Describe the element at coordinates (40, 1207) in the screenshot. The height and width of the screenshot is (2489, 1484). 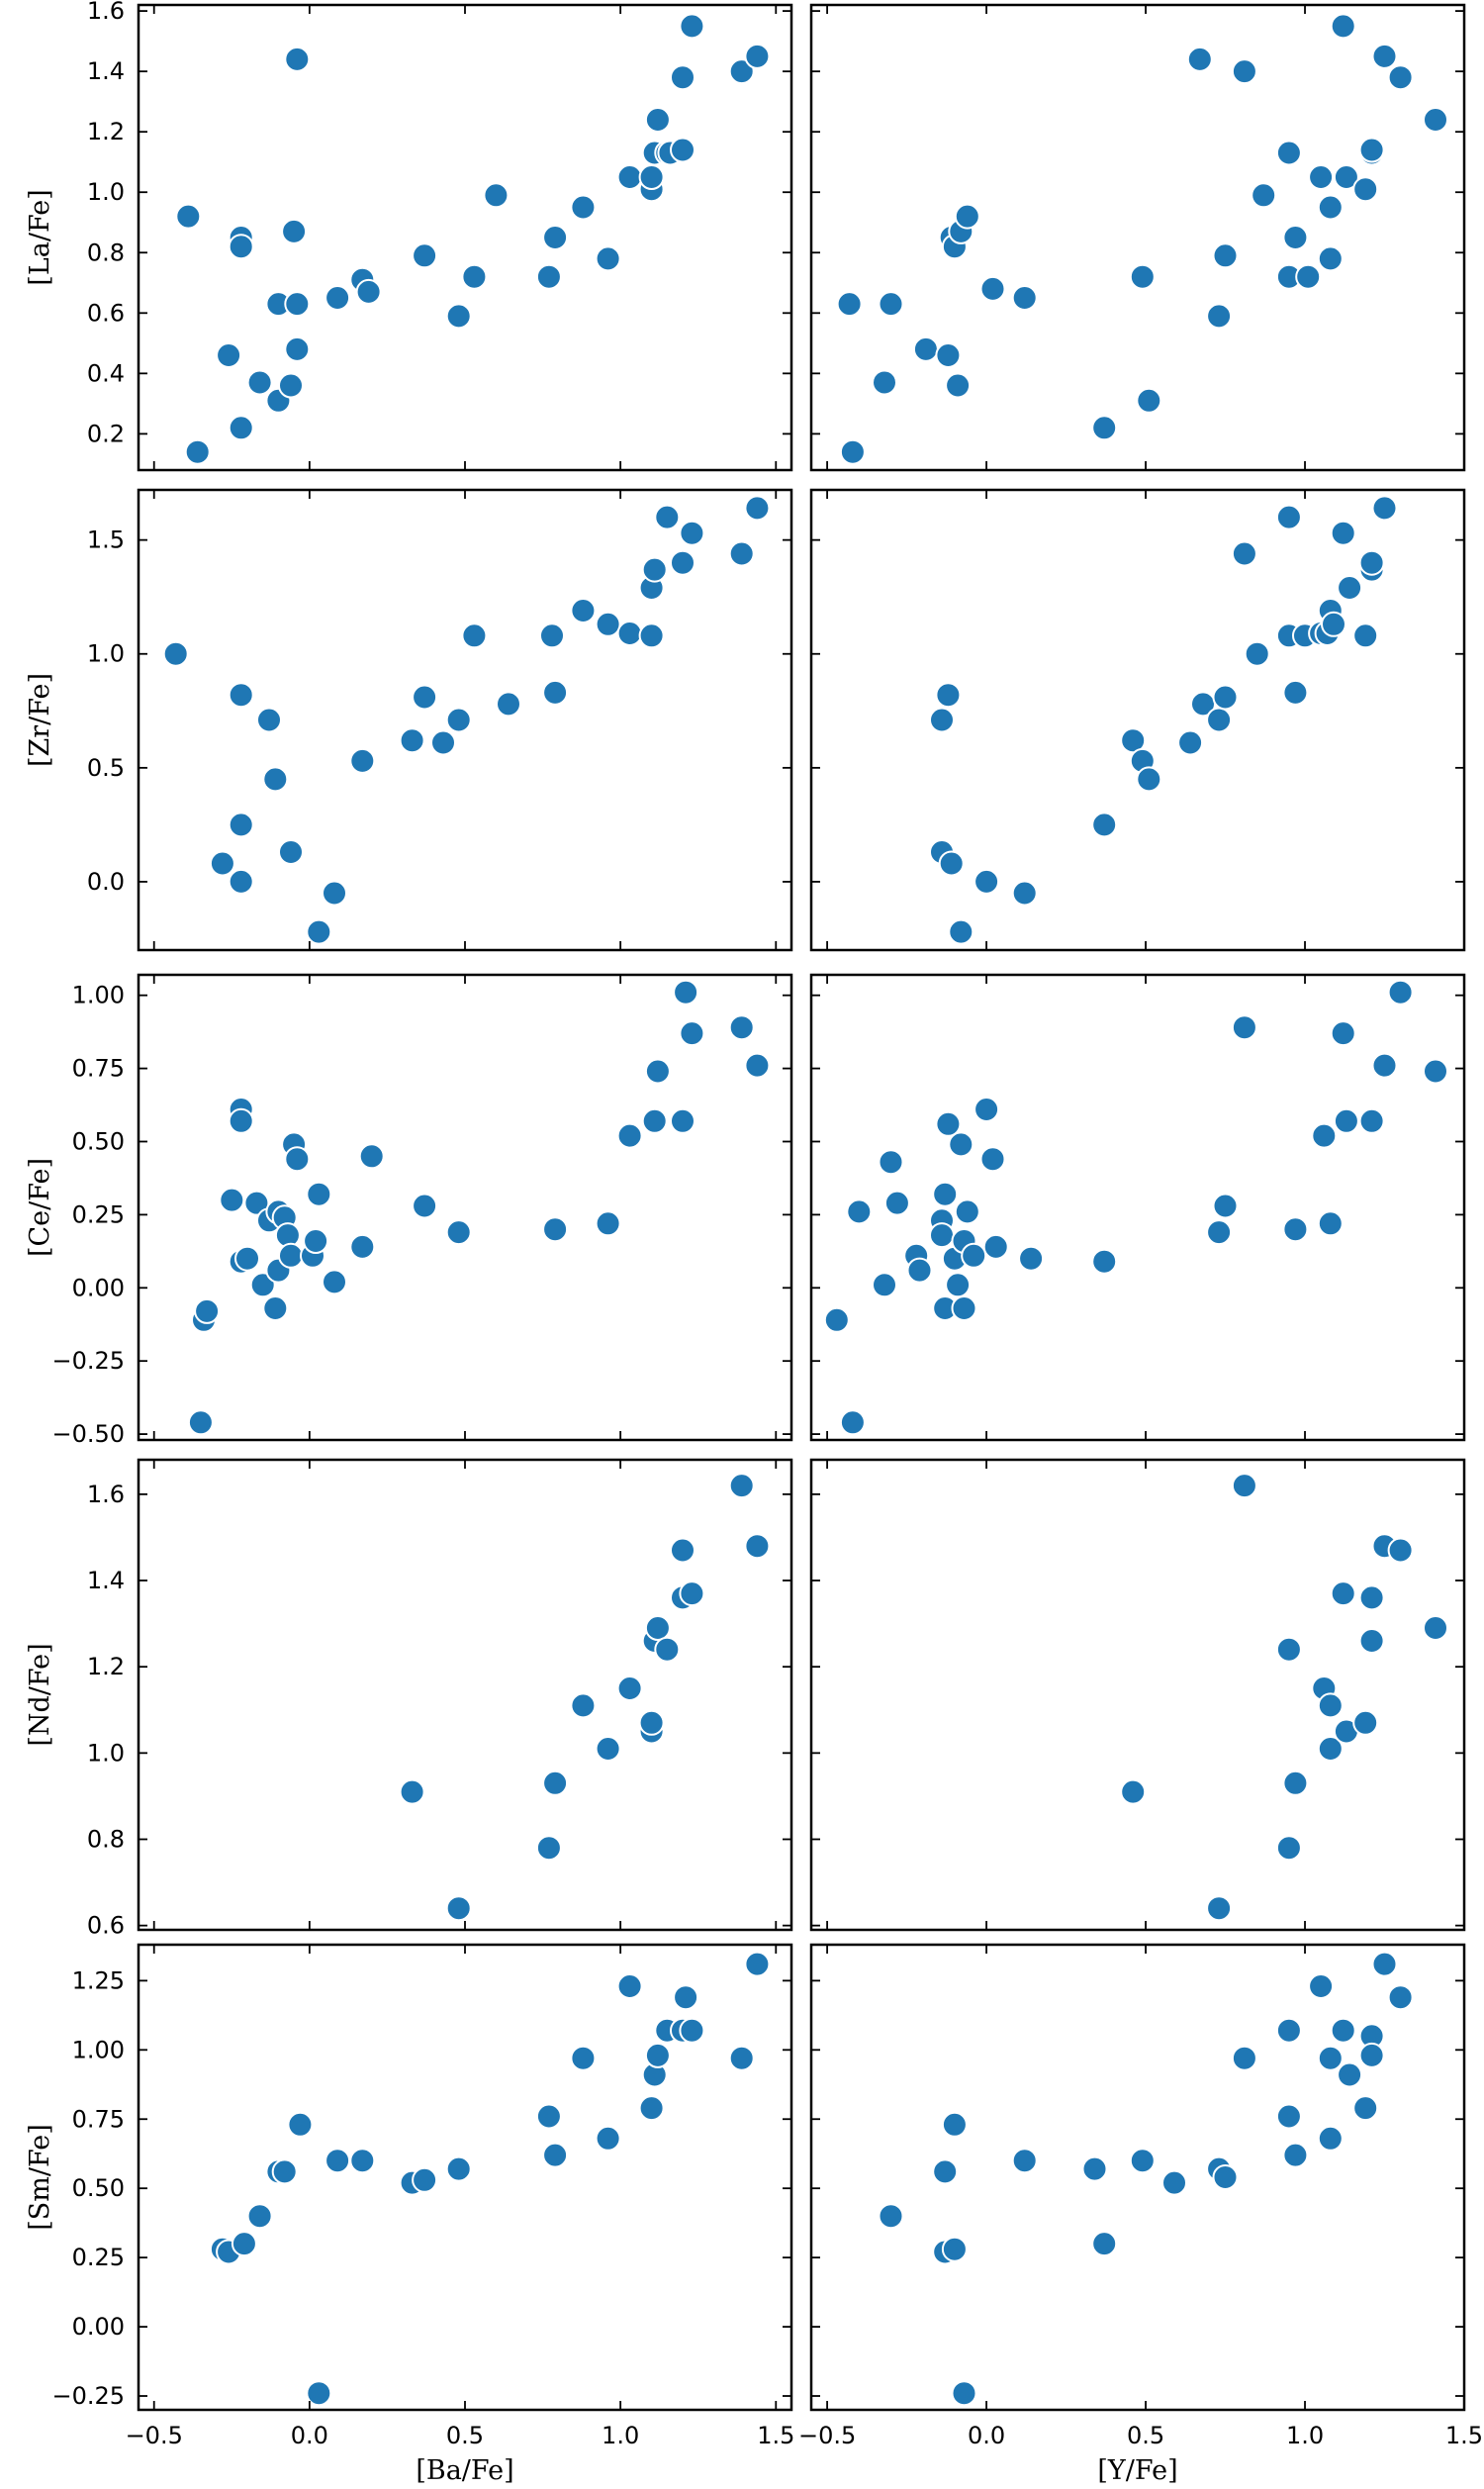
I see `y-axis-label: [Ce/Fe]` at that location.